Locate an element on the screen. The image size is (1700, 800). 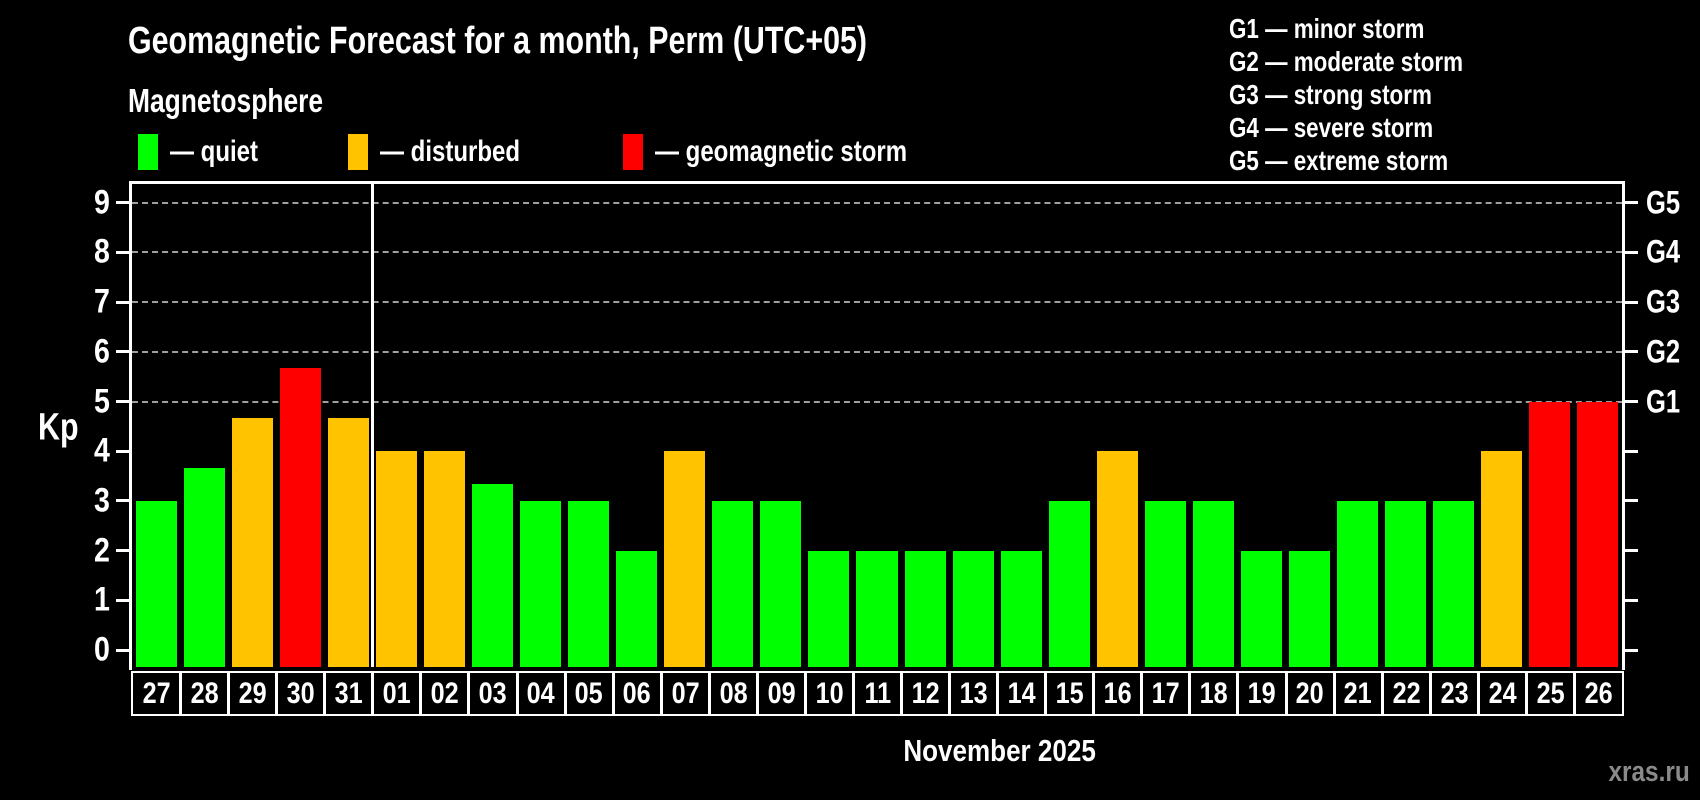
magnetosphere-legend: — quiet — disturbed — geomagnetic storm is located at coordinates (554, 152).